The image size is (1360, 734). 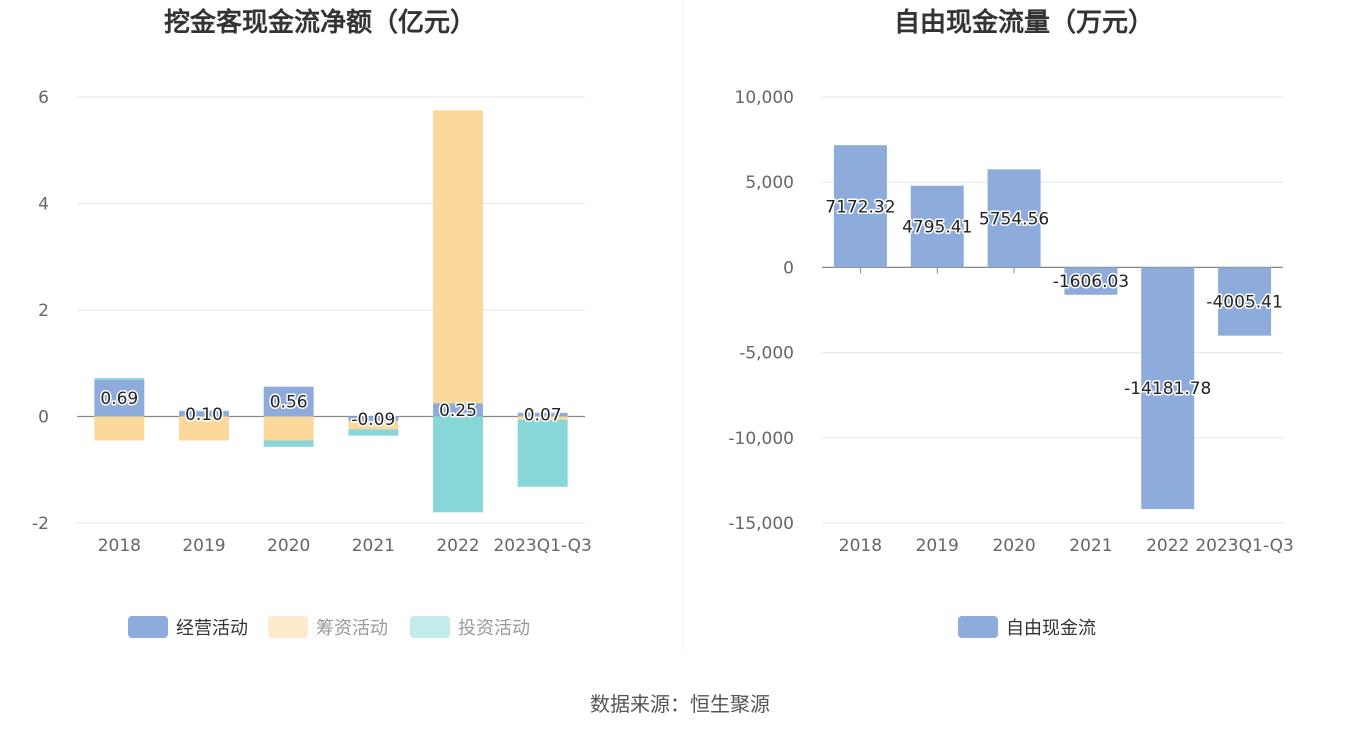 I want to click on right-ytick-label: -5,000, so click(x=766, y=354).